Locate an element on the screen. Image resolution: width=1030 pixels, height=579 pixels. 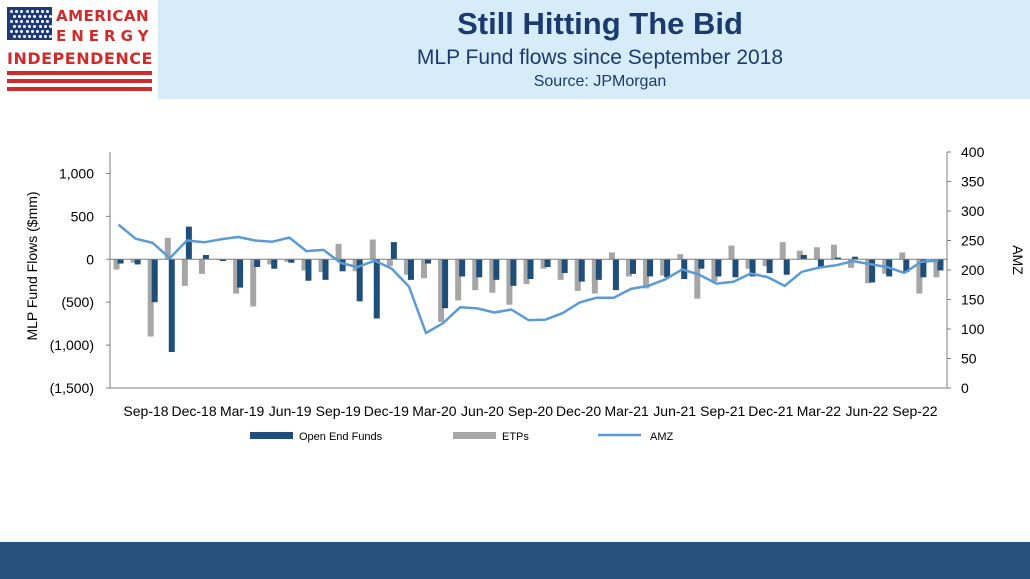
y-axis-label: MLP Fund Flows ($mm) is located at coordinates (32, 265).